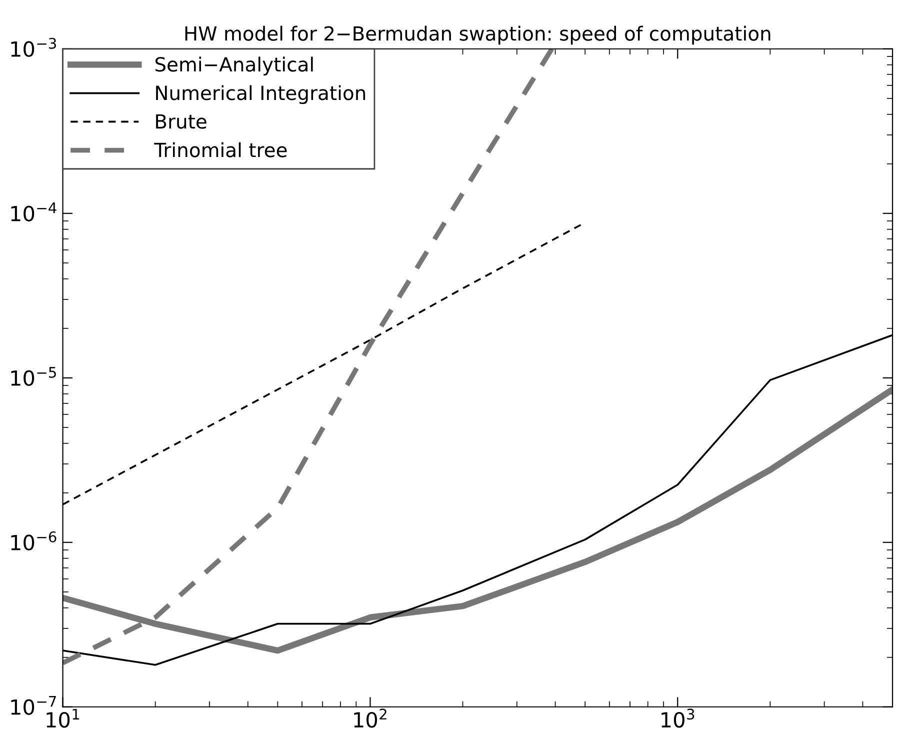  What do you see at coordinates (370, 718) in the screenshot?
I see `x-tick-label: 10$^{2}$` at bounding box center [370, 718].